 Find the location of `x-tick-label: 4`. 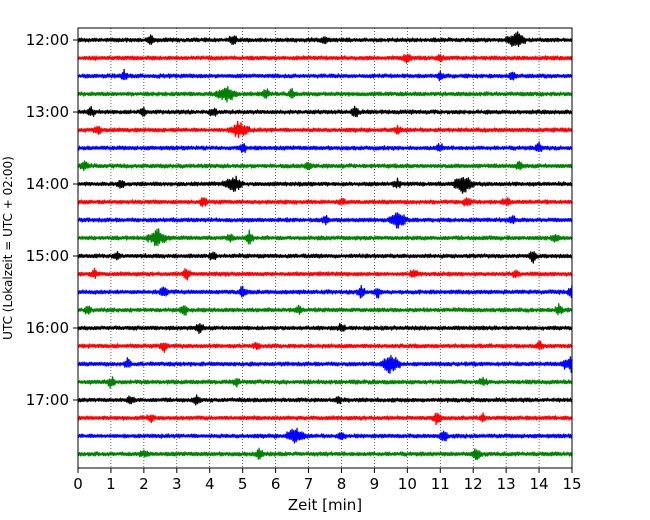

x-tick-label: 4 is located at coordinates (210, 484).